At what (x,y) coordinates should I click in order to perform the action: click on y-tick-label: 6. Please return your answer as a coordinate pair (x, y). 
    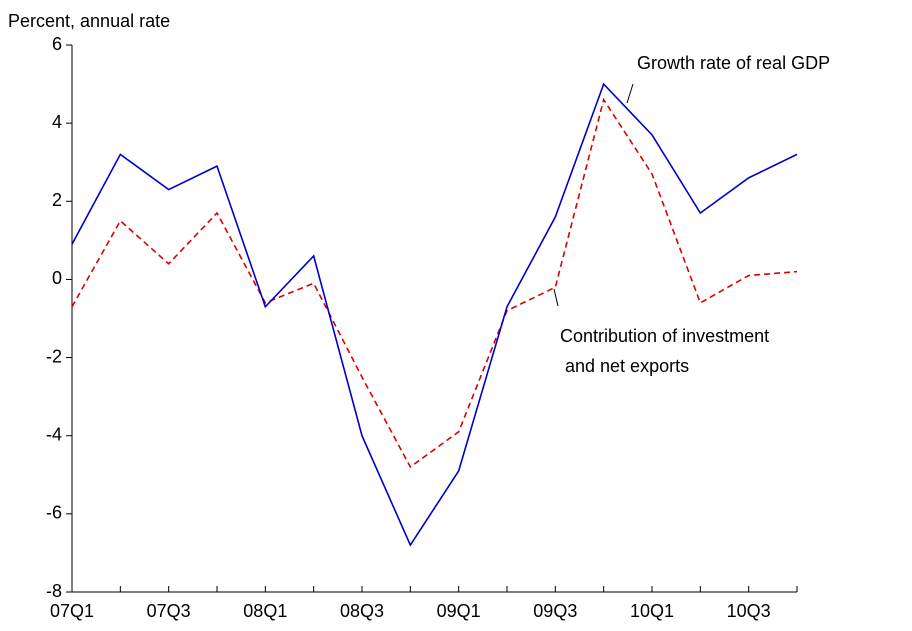
    Looking at the image, I should click on (57, 44).